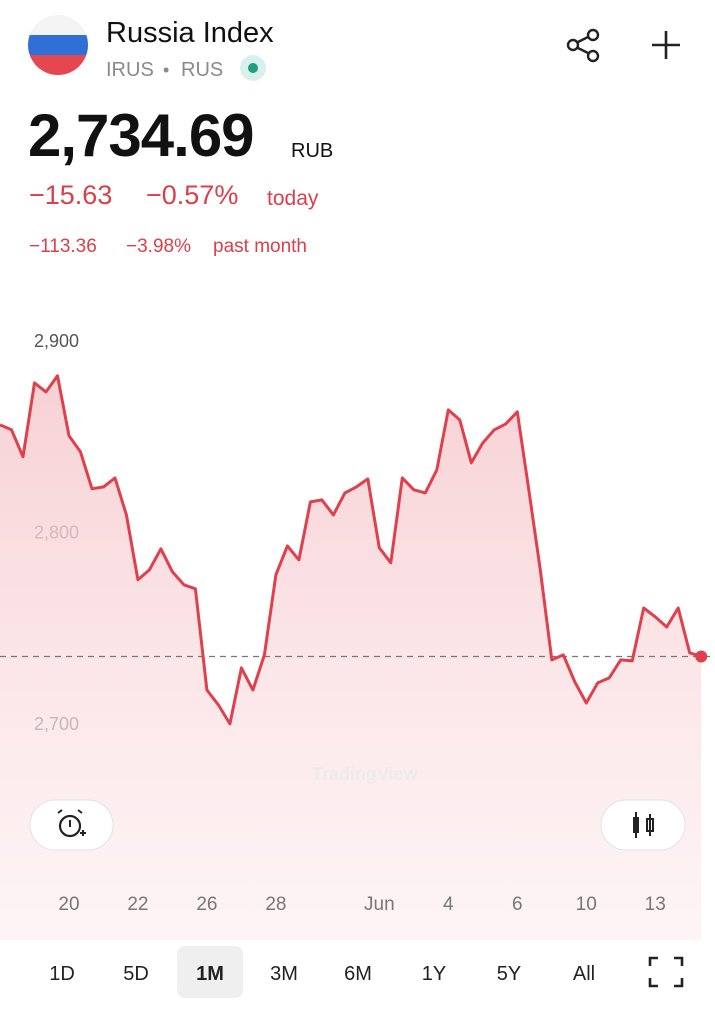 The image size is (715, 1024). What do you see at coordinates (253, 68) in the screenshot?
I see `market-status-dot` at bounding box center [253, 68].